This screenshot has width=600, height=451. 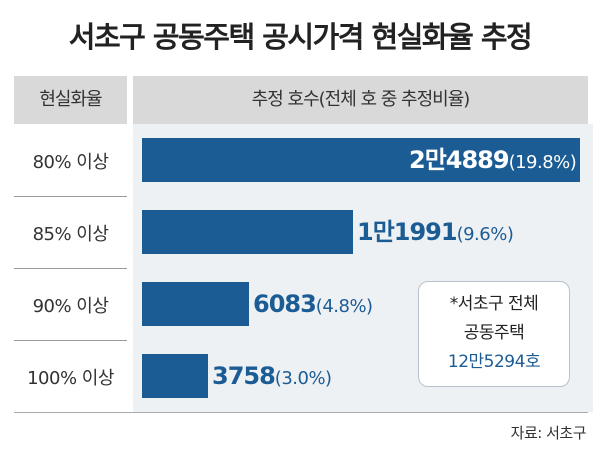 I want to click on bar-value-label: 2만4889(19.8%), so click(x=493, y=160).